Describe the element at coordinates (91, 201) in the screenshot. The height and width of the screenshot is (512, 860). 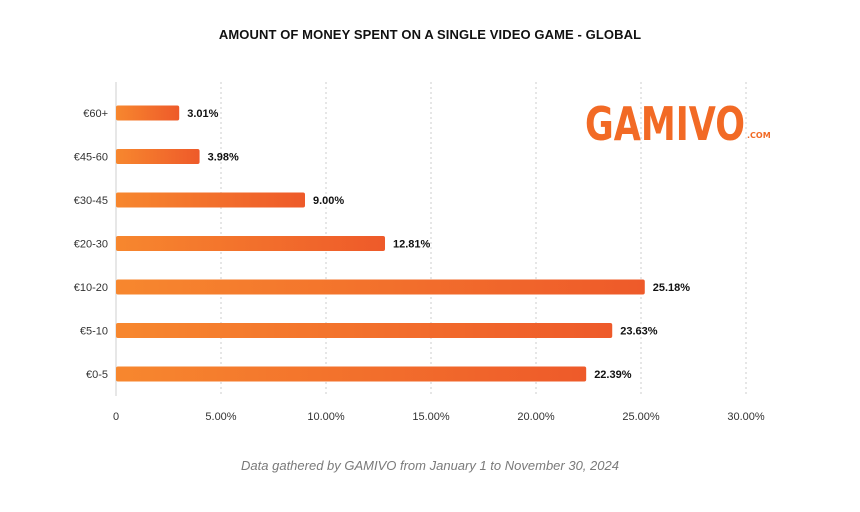
I see `category-label: €30-45` at that location.